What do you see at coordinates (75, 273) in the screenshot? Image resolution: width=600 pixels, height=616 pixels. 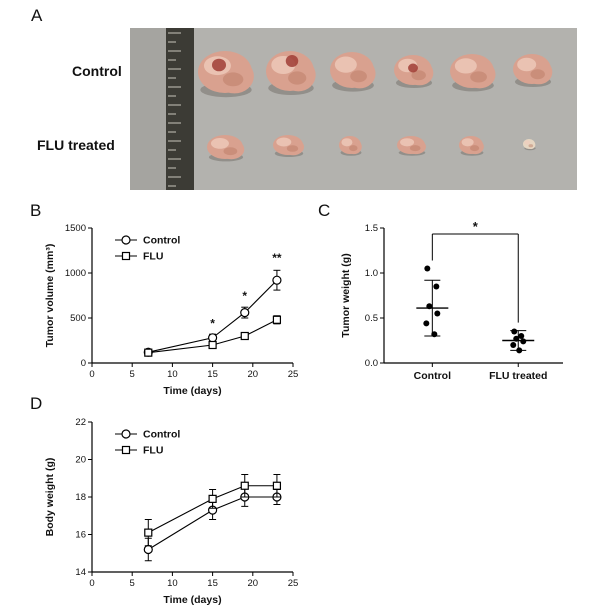 I see `svg-text: 1000` at bounding box center [75, 273].